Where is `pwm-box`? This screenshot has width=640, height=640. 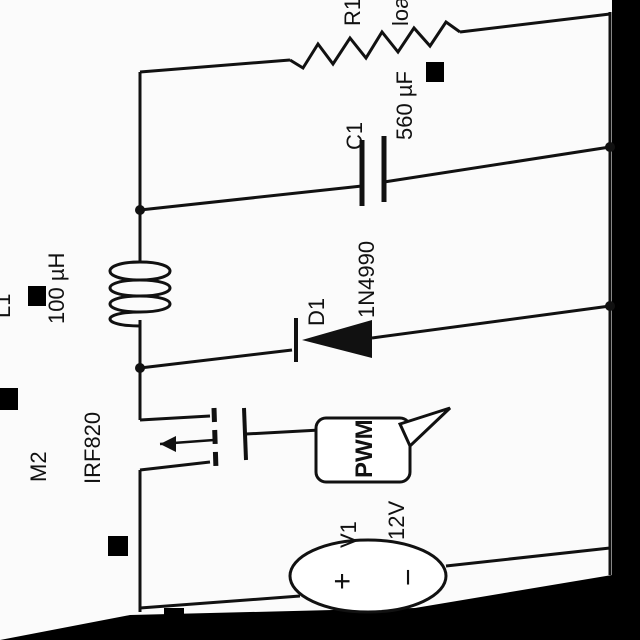
pwm-box is located at coordinates (363, 450).